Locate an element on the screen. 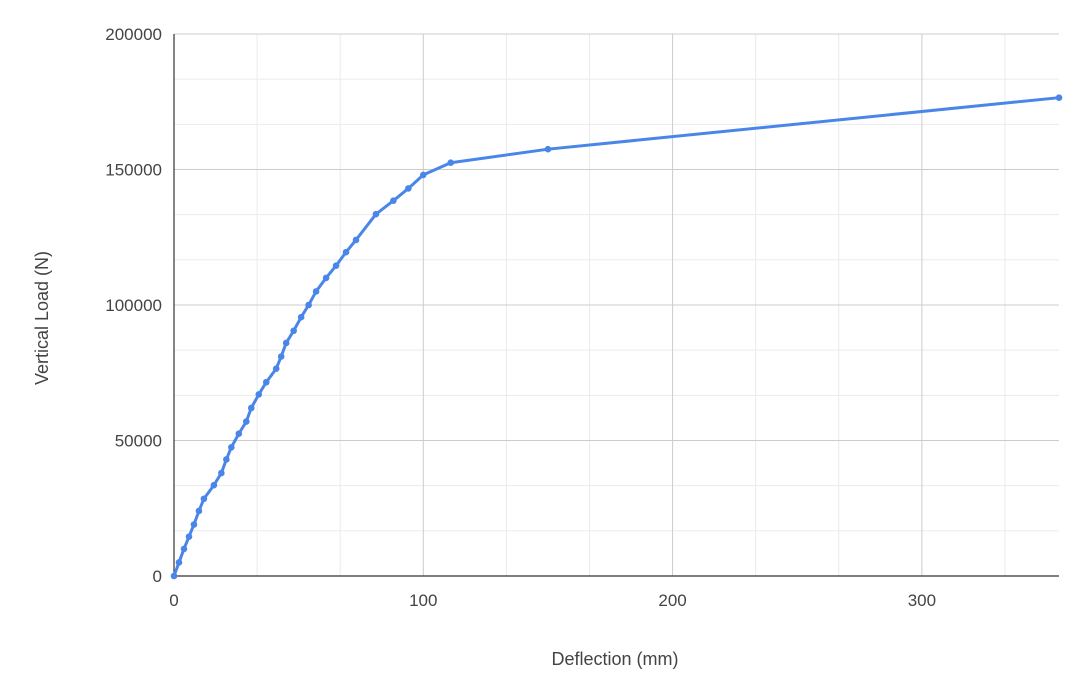  y-tick-label: 100000 is located at coordinates (133, 305).